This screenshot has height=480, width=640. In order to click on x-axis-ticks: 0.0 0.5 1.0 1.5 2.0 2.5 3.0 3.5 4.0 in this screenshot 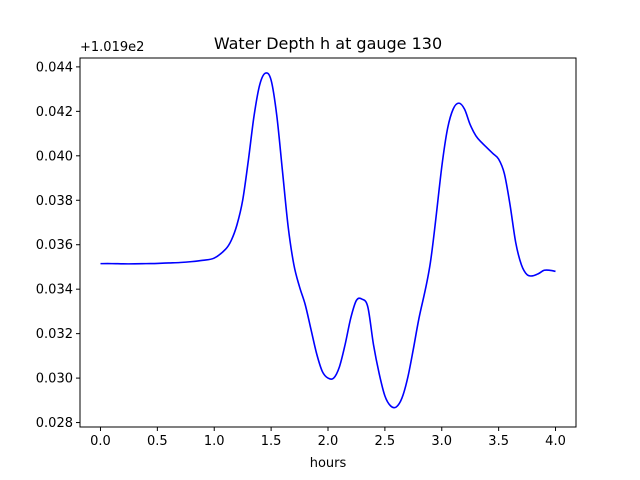, I will do `click(328, 438)`.